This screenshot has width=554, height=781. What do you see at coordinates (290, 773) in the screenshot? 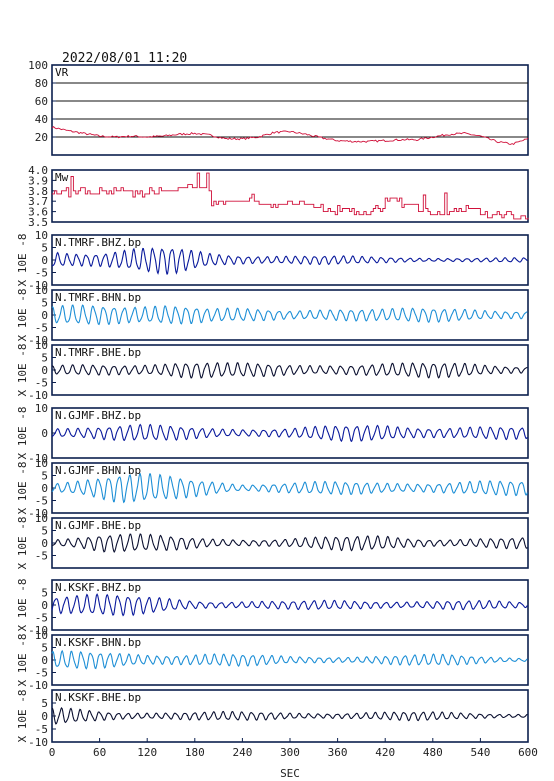
I see `x-axis-label: SEC` at bounding box center [290, 773].